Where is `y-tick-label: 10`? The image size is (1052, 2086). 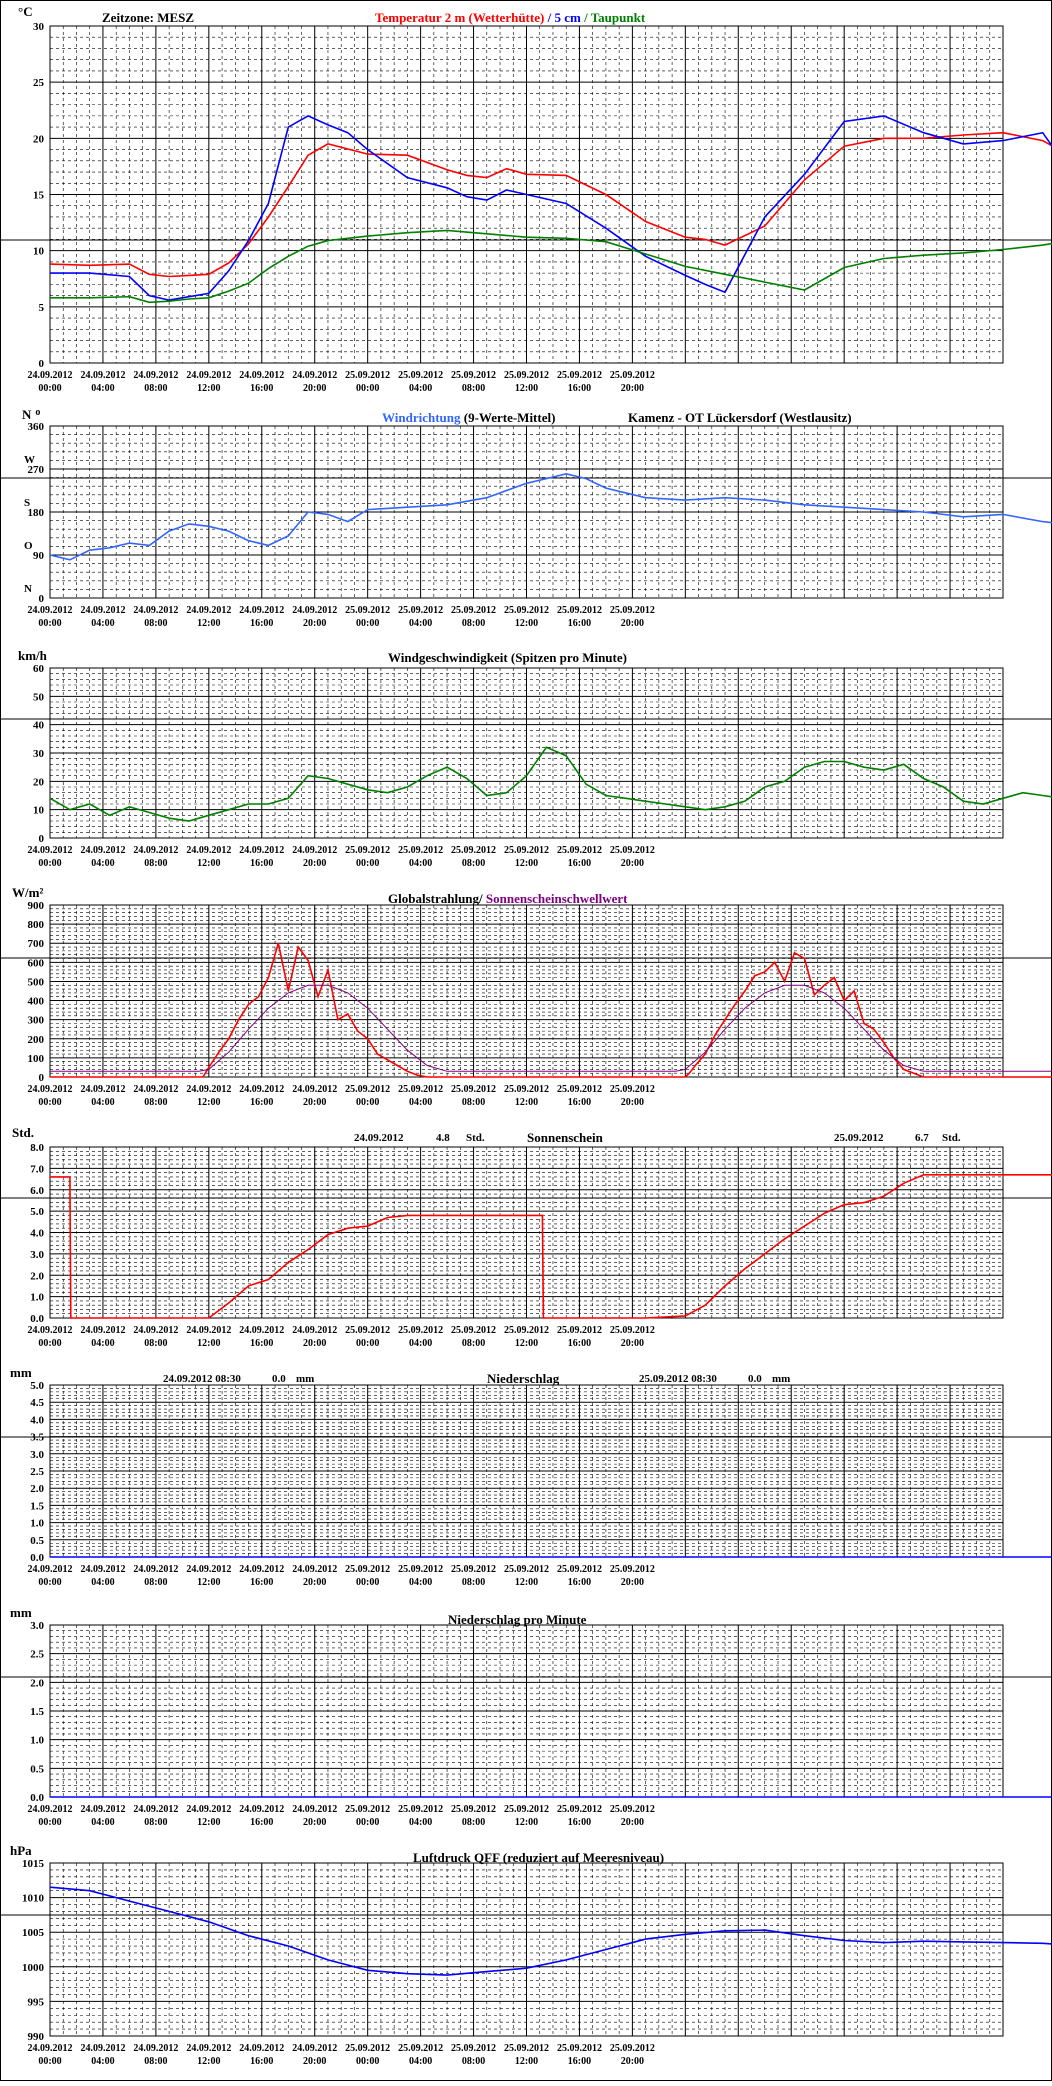
y-tick-label: 10 is located at coordinates (39, 252).